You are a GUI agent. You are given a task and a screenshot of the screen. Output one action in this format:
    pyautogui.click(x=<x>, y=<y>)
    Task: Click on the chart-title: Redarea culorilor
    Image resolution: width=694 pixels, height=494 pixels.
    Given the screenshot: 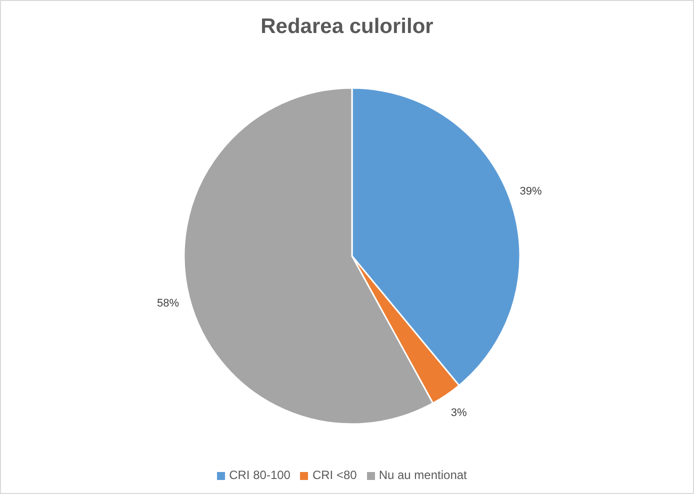 What is the action you would take?
    pyautogui.click(x=347, y=27)
    